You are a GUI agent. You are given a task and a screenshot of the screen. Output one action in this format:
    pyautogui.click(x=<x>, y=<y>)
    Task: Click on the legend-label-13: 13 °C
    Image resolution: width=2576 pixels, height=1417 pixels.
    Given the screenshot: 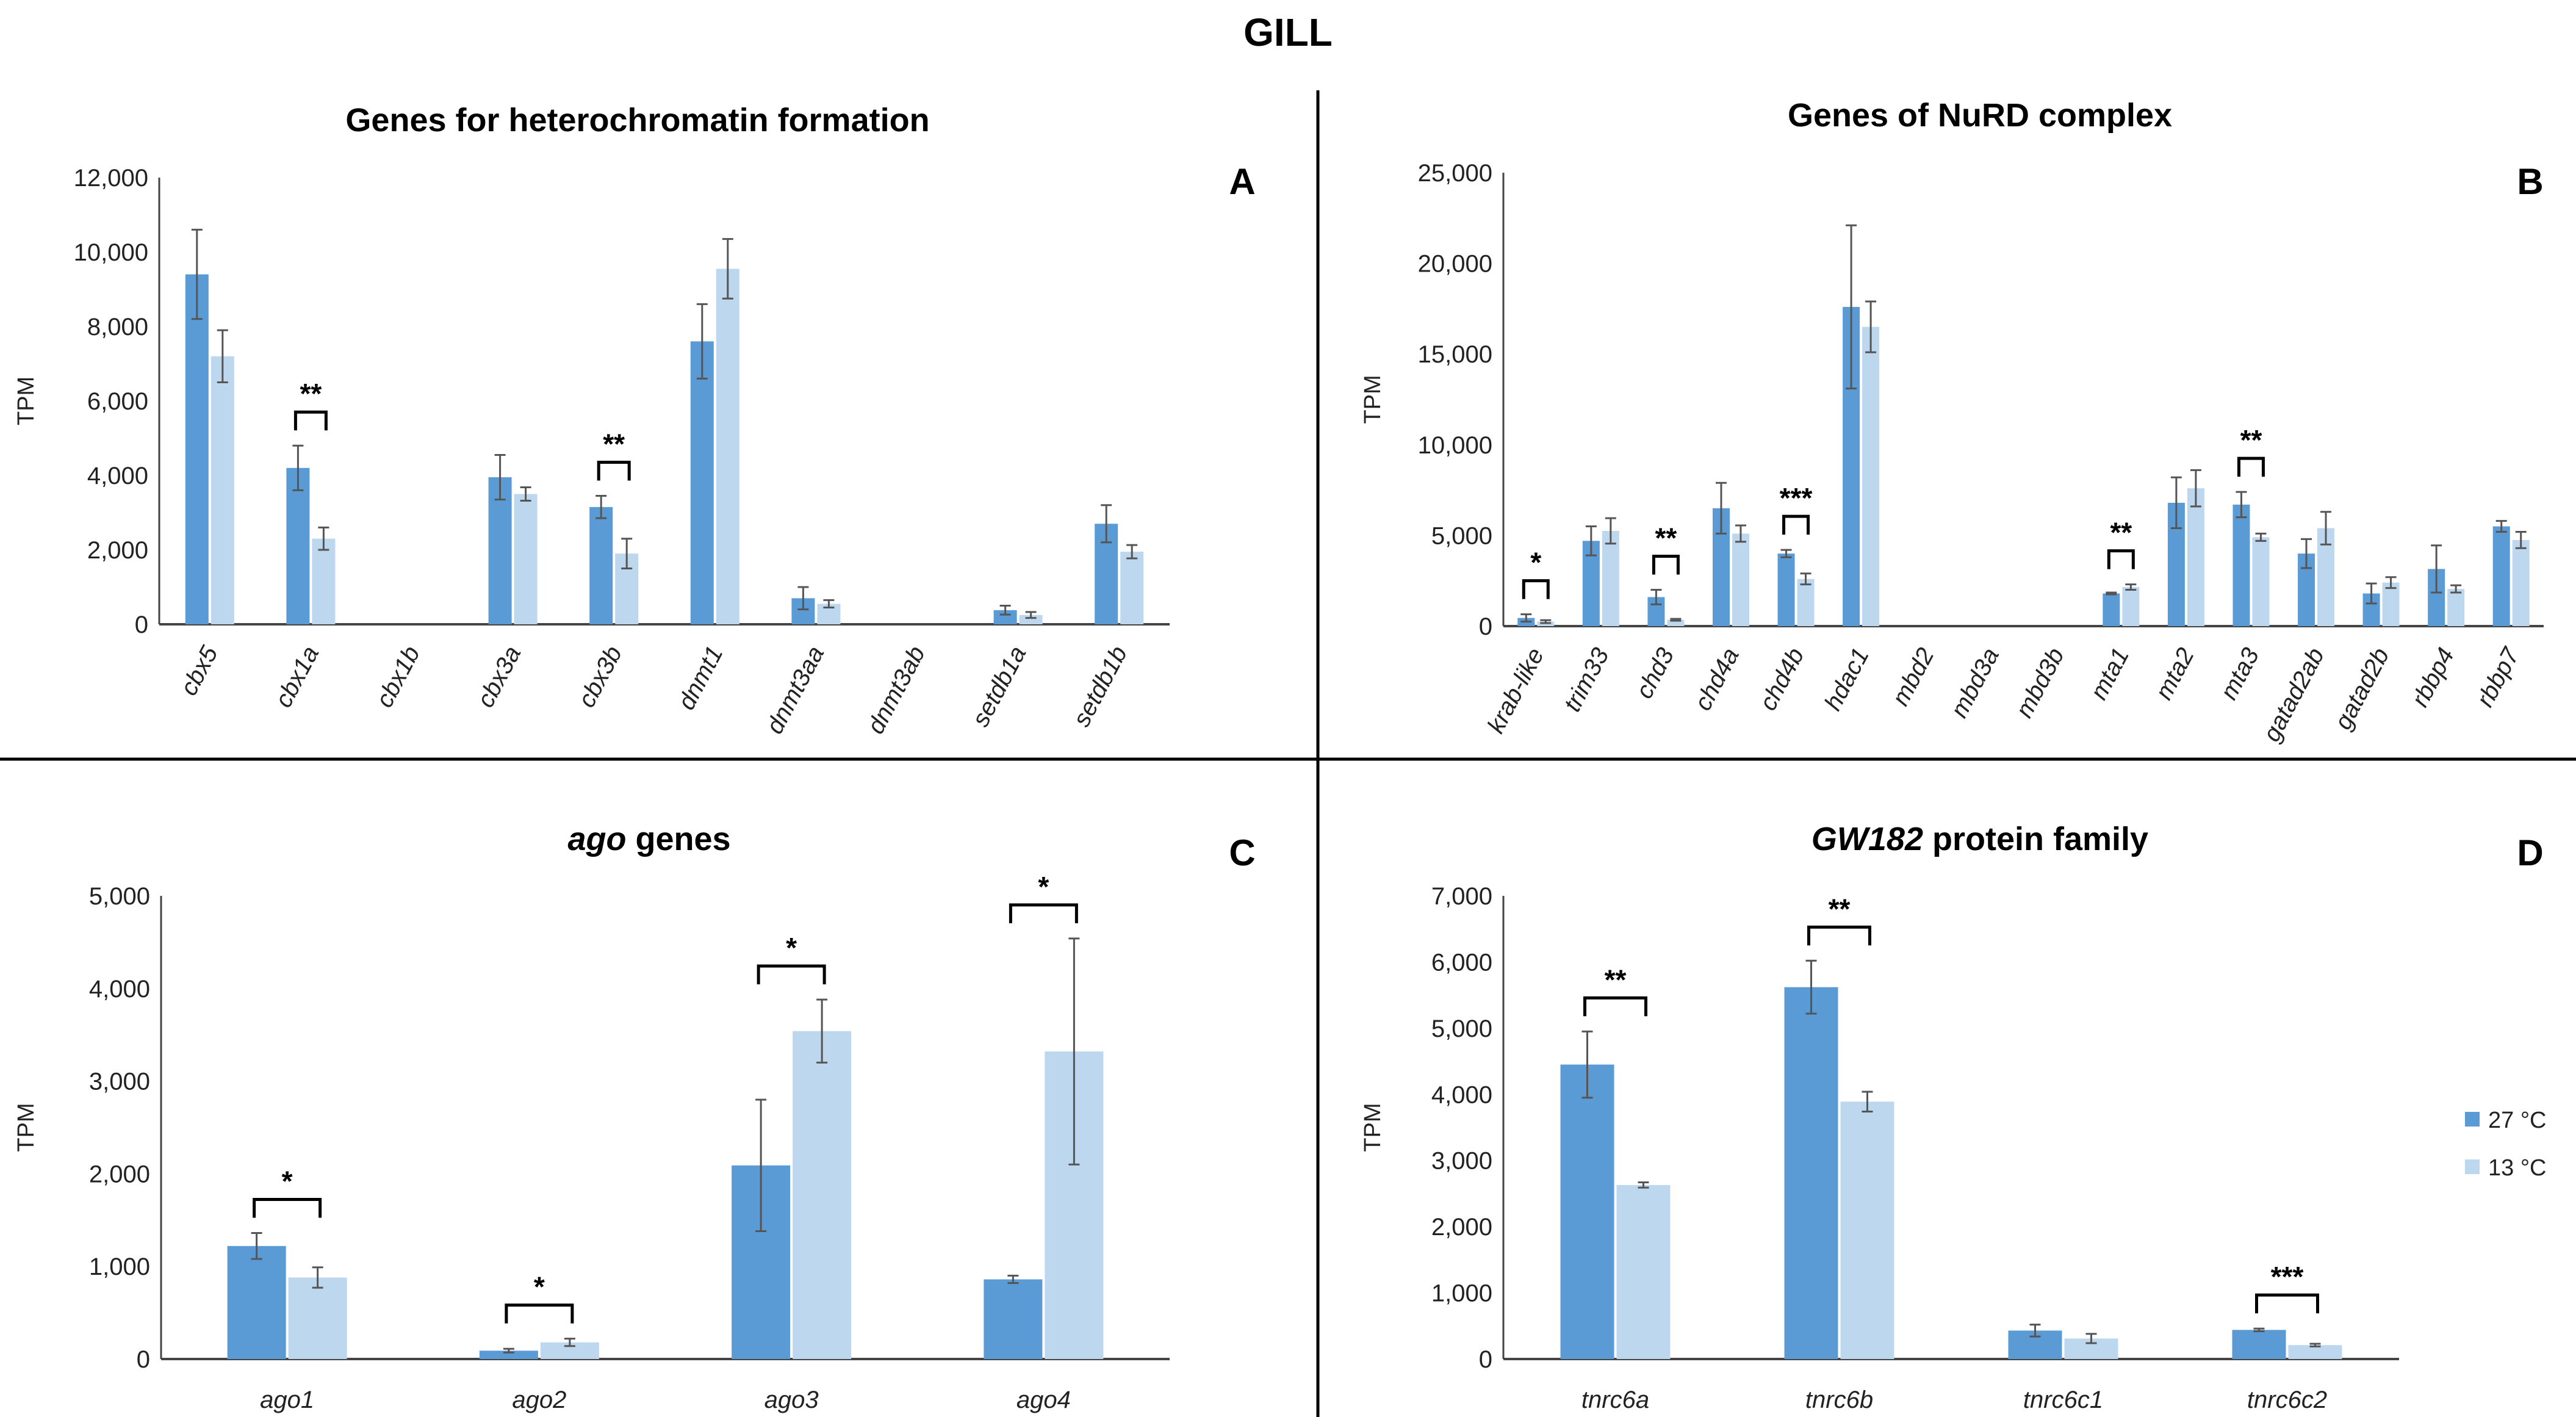 What is the action you would take?
    pyautogui.click(x=2517, y=1168)
    